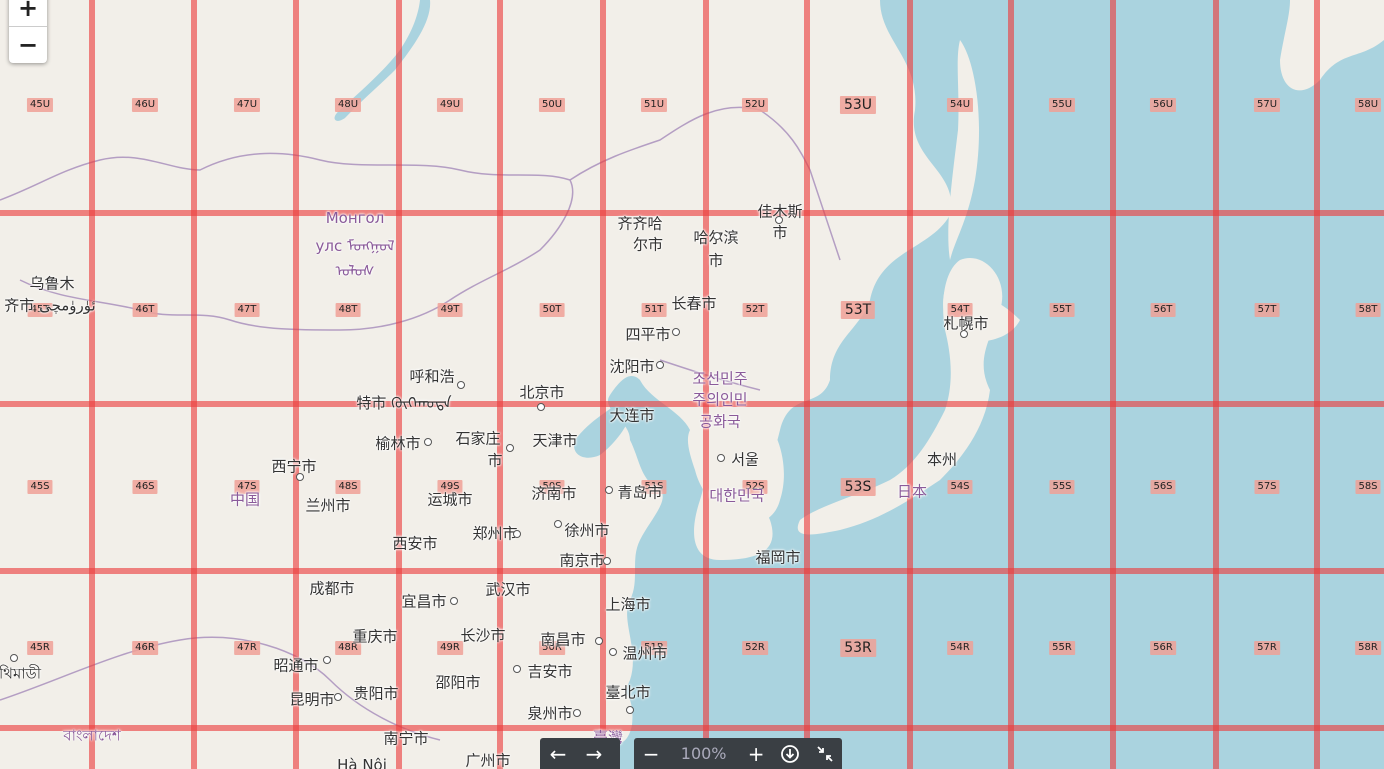 The width and height of the screenshot is (1384, 769). I want to click on city-label: 石家庄, so click(478, 438).